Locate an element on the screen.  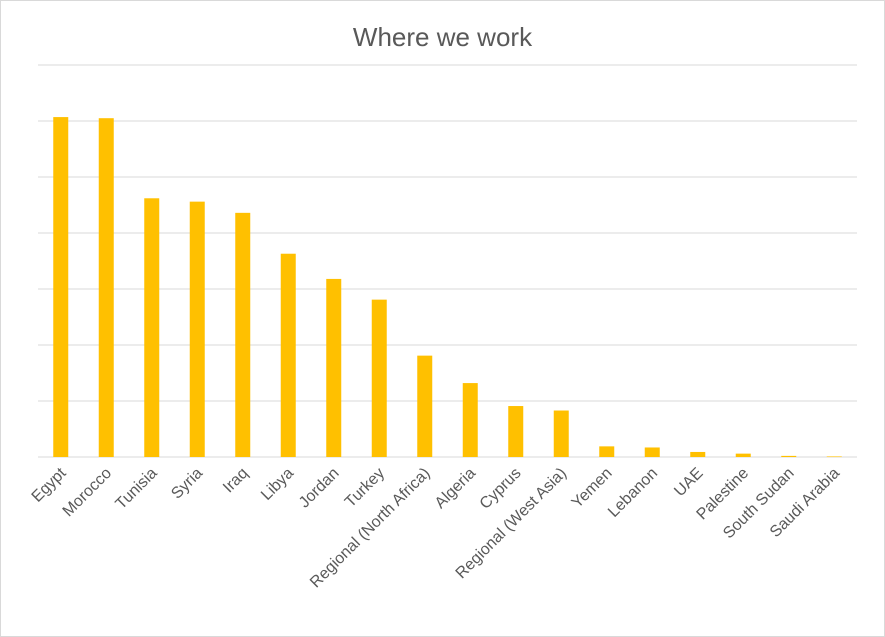
x-tick-label: Iraq is located at coordinates (236, 481).